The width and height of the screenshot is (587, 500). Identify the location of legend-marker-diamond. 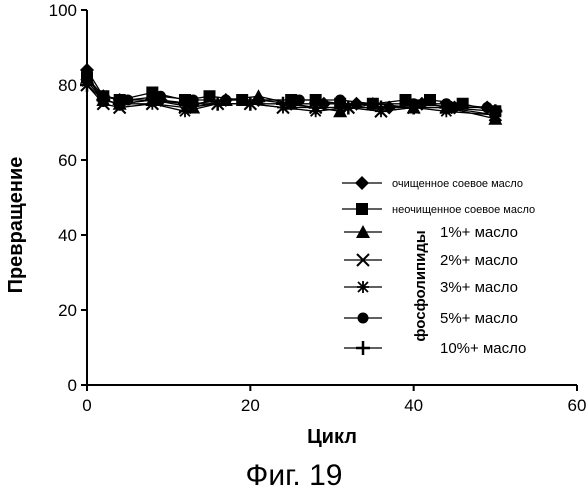
(362, 183).